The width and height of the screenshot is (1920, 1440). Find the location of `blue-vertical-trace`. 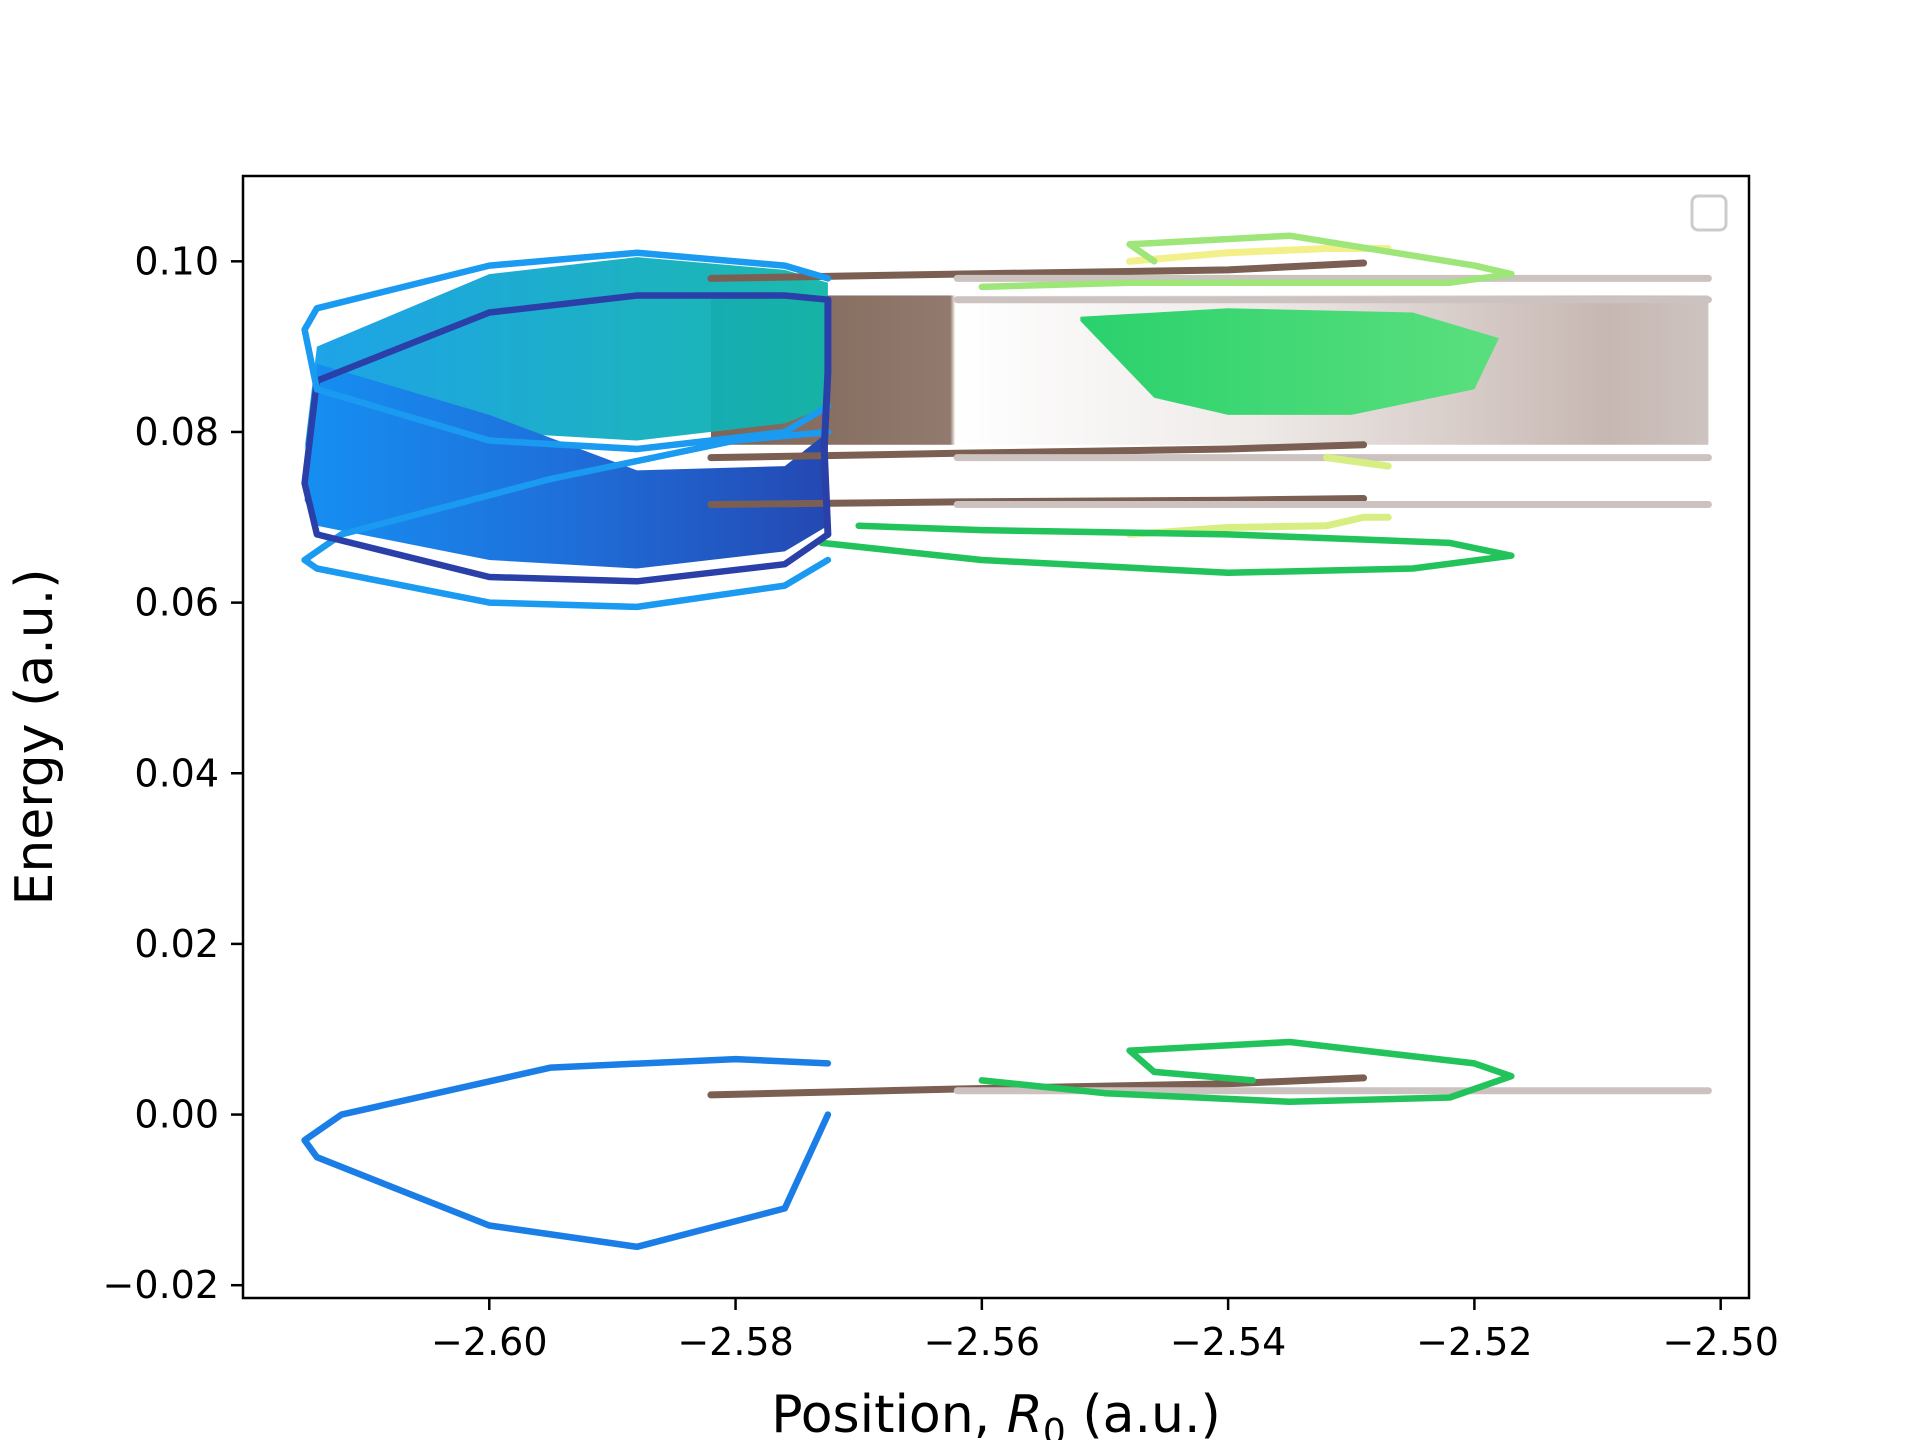

blue-vertical-trace is located at coordinates (826, 417).